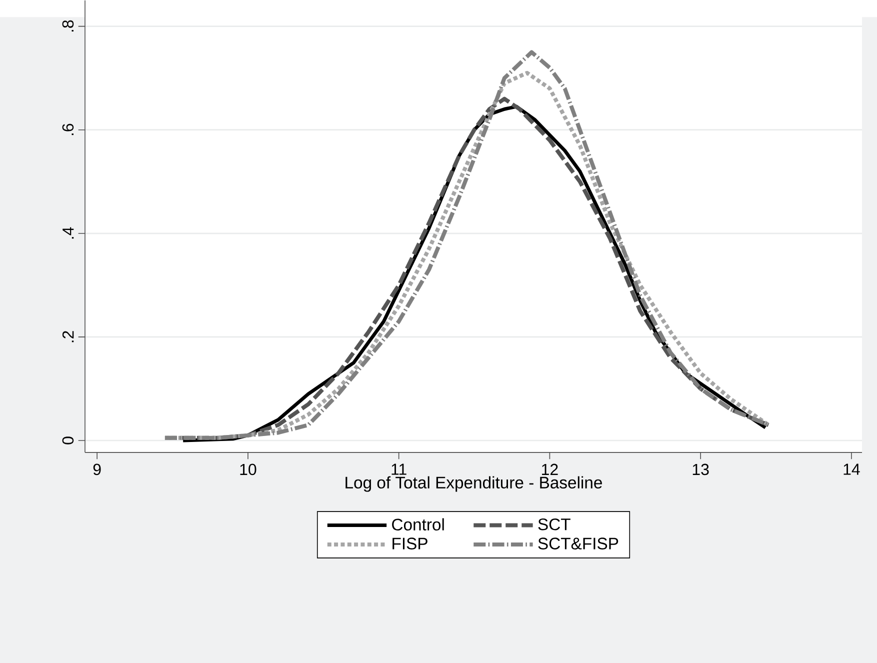 Image resolution: width=877 pixels, height=663 pixels. What do you see at coordinates (852, 469) in the screenshot?
I see `x-tick-label: 14` at bounding box center [852, 469].